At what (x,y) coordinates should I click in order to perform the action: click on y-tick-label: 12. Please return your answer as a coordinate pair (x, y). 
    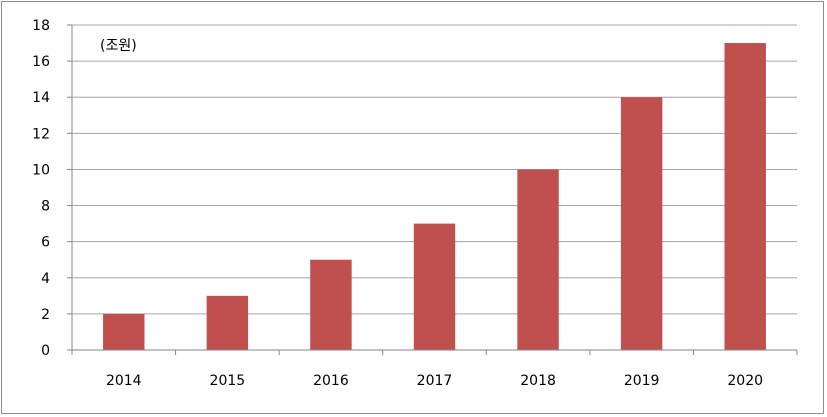
    Looking at the image, I should click on (41, 134).